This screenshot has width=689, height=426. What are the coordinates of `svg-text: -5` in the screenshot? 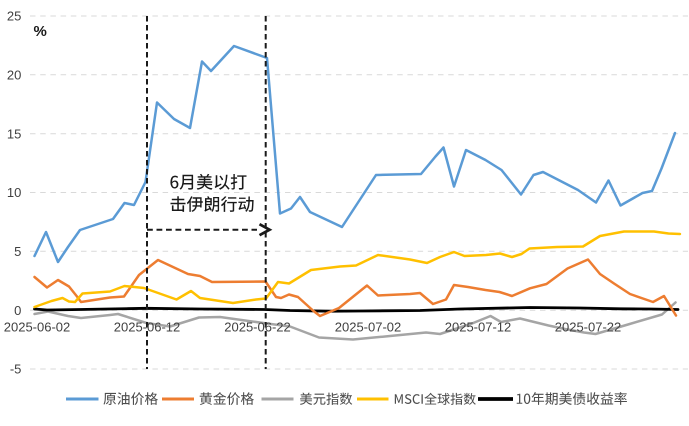 It's located at (16, 369).